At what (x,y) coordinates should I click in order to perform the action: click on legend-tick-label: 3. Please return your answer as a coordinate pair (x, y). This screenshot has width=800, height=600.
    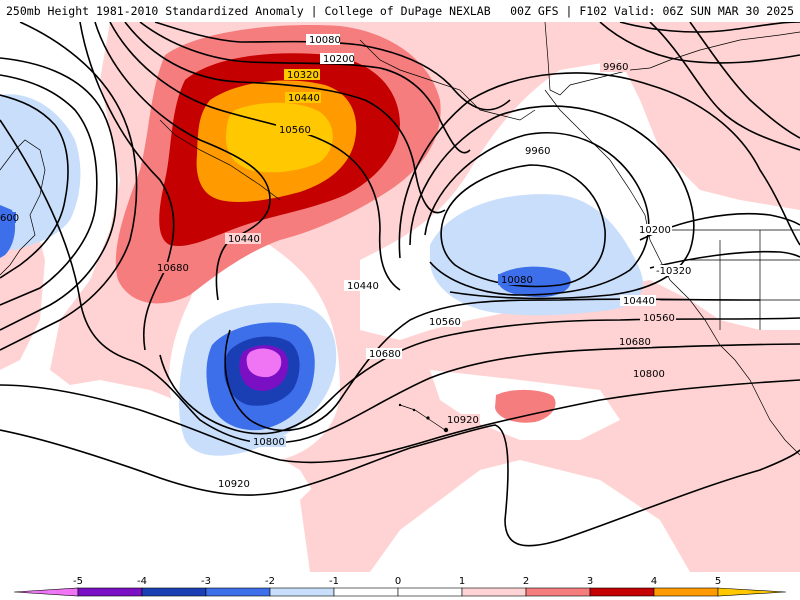
    Looking at the image, I should click on (590, 581).